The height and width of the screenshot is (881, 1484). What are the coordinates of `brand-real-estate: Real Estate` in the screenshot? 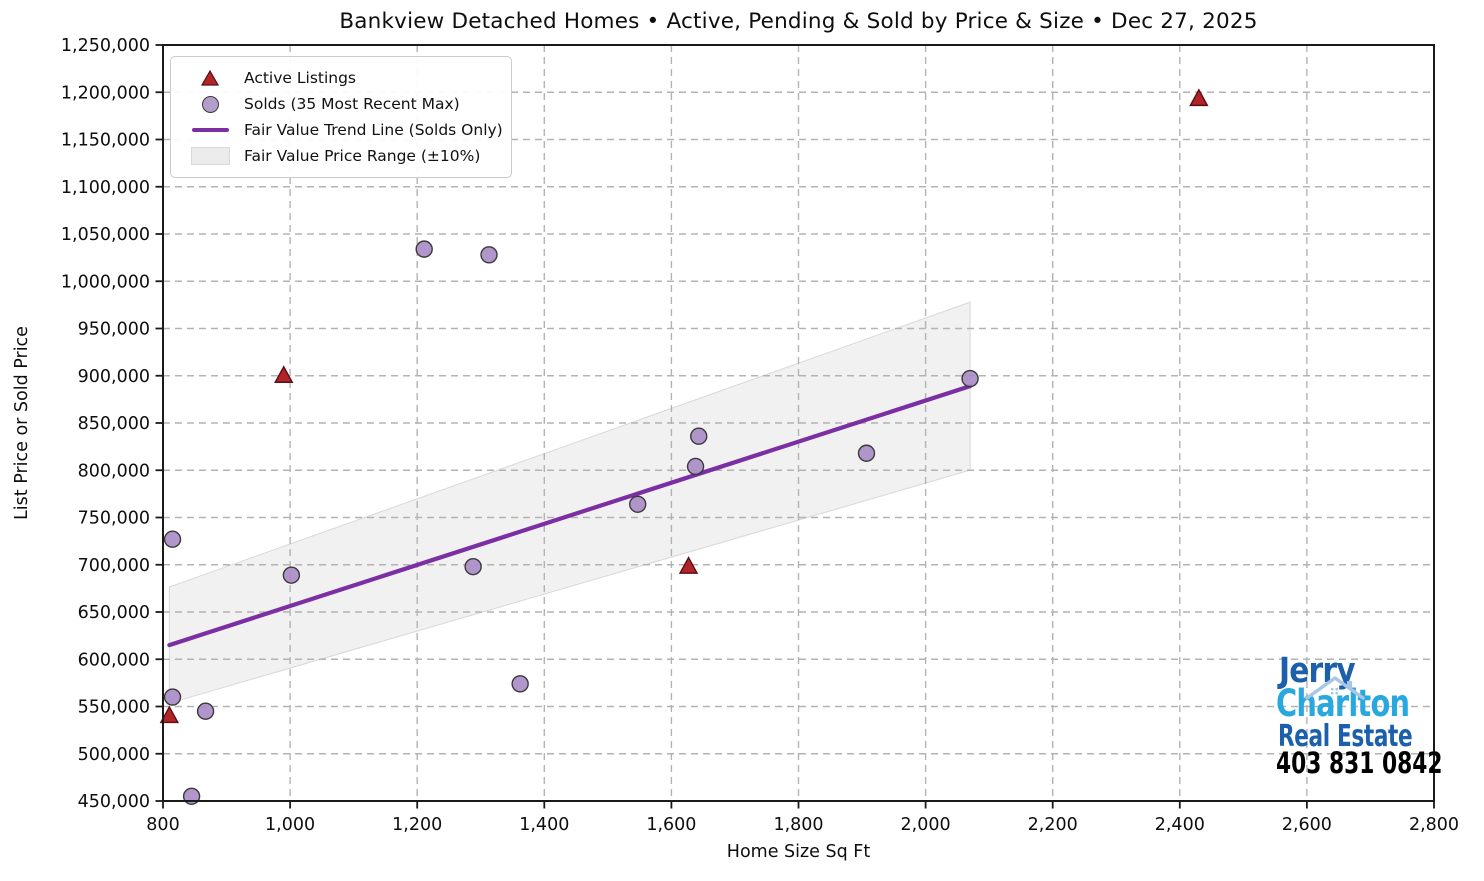 It's located at (1345, 736).